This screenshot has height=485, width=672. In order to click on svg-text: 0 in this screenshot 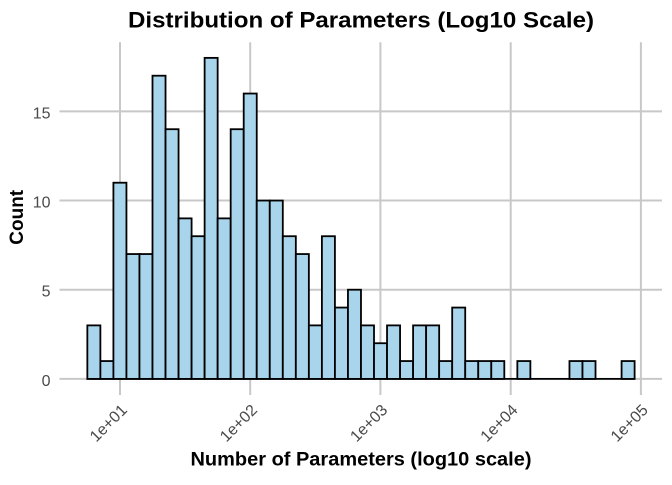, I will do `click(46, 381)`.